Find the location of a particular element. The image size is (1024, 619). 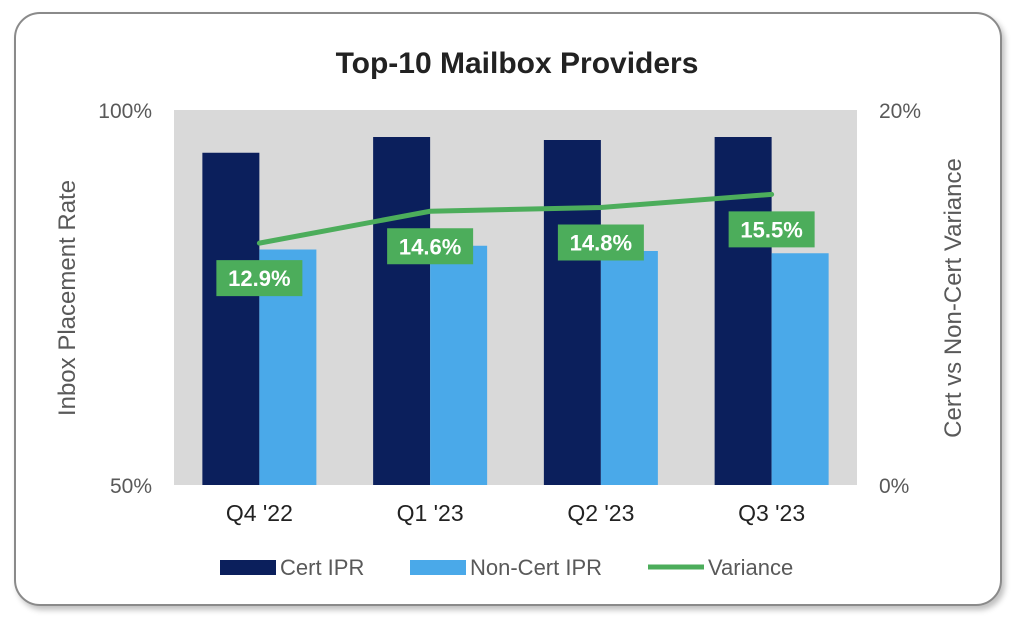

data-label-variance-q3-23: 15.5% is located at coordinates (771, 229).